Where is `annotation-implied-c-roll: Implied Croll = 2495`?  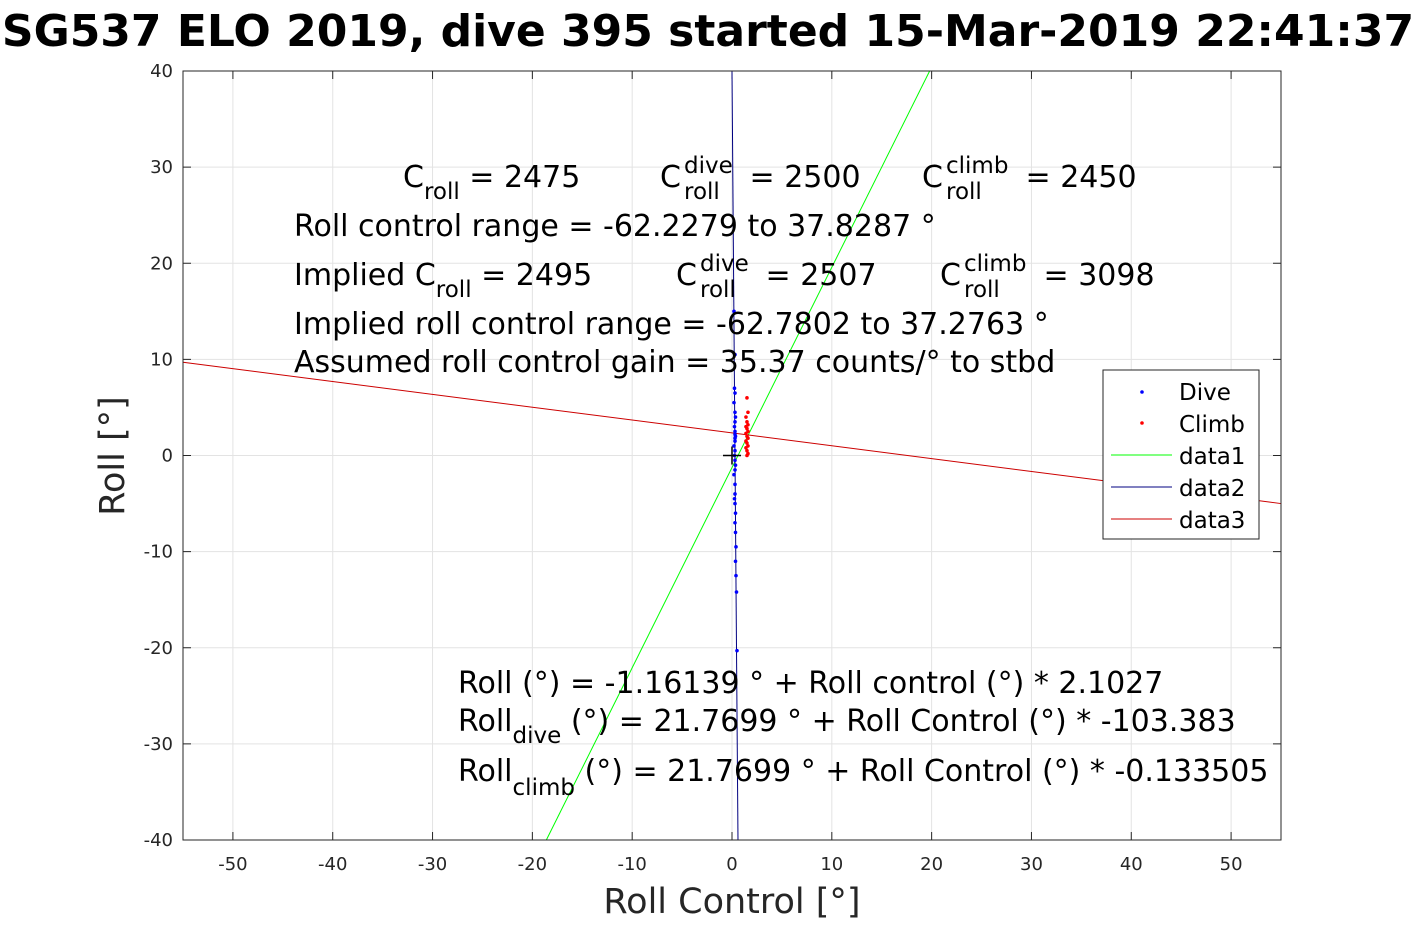
annotation-implied-c-roll: Implied Croll = 2495 is located at coordinates (443, 280).